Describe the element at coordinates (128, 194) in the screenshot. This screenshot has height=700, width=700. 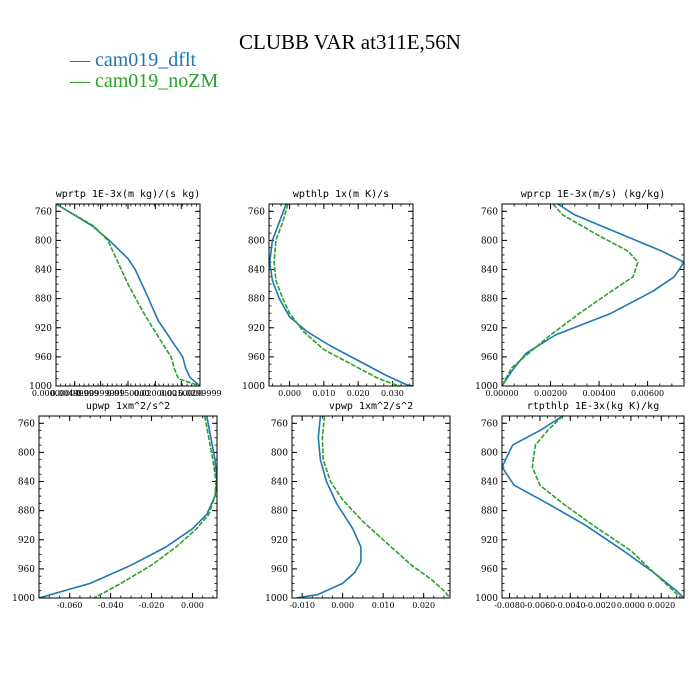
I see `panel-title: wprtp 1E-3x(m kg)/(s kg)` at that location.